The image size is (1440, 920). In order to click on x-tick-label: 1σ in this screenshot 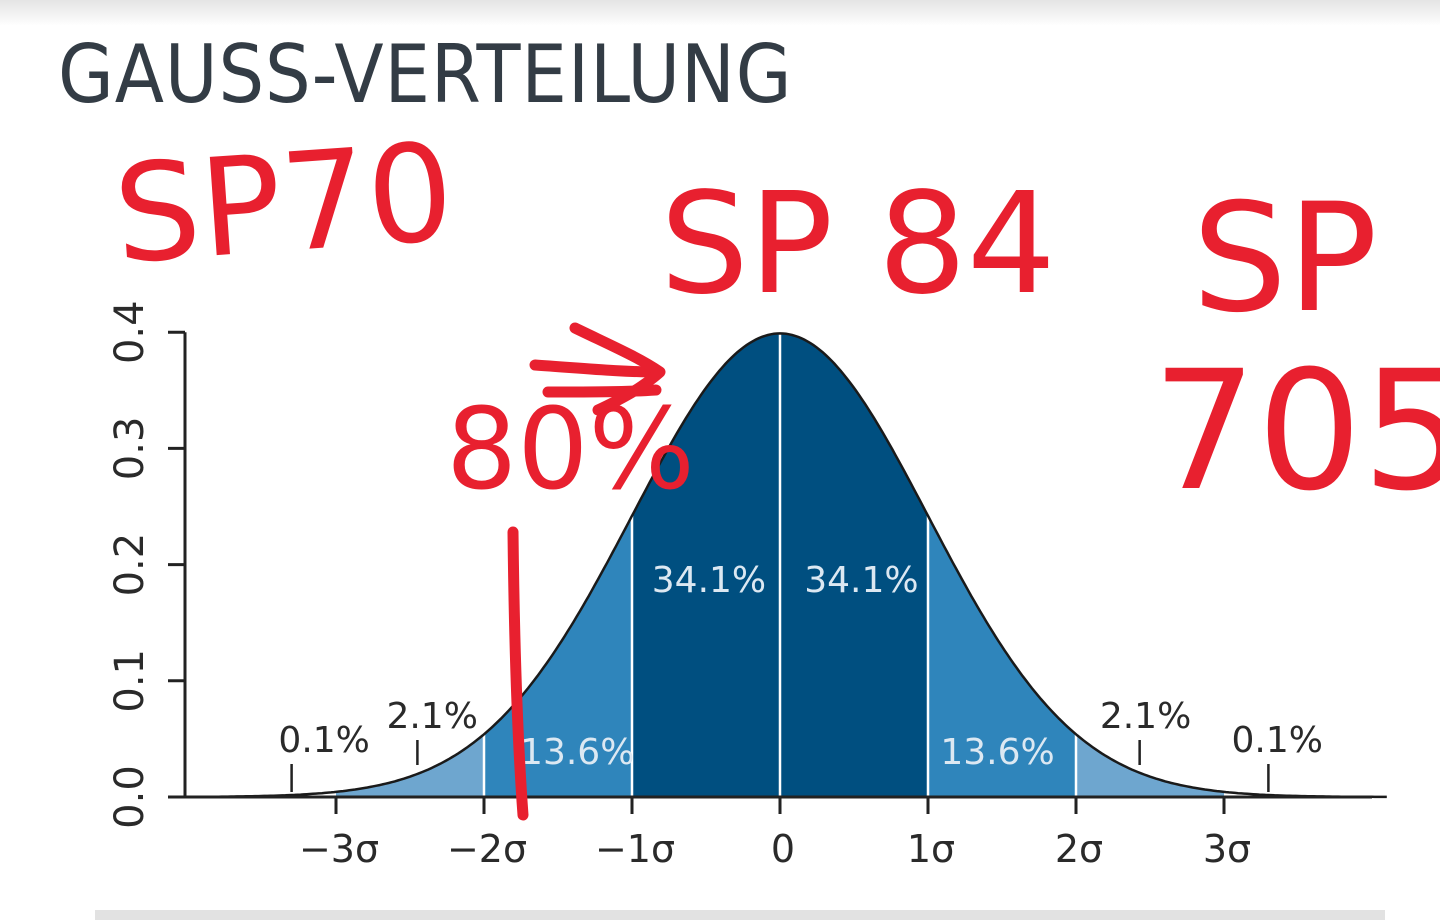, I will do `click(931, 849)`.